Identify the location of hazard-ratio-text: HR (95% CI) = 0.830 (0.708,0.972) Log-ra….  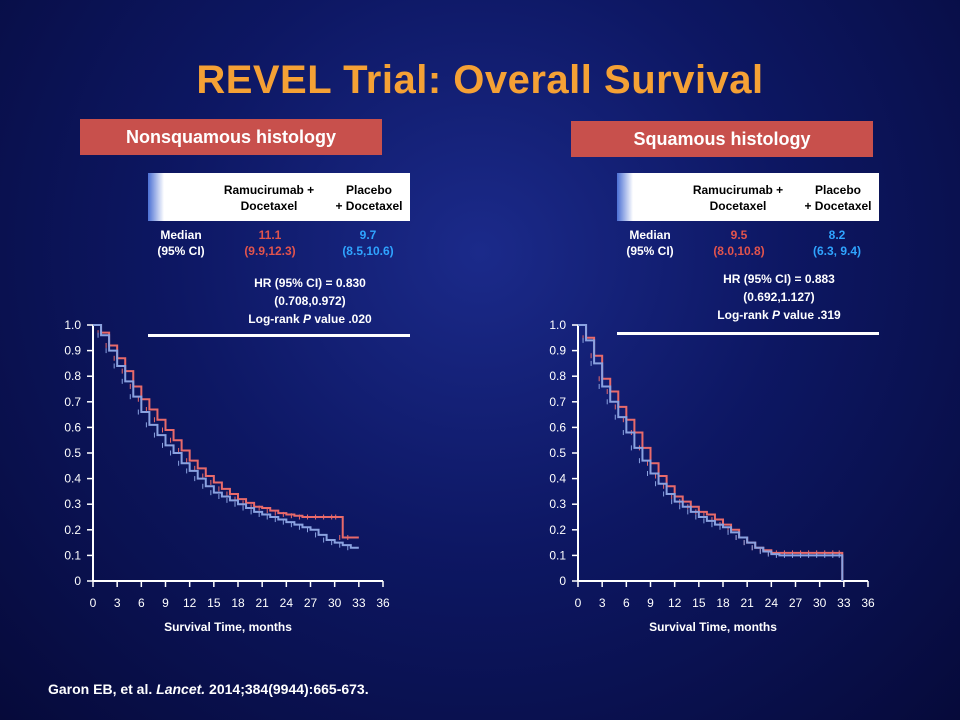
(310, 301).